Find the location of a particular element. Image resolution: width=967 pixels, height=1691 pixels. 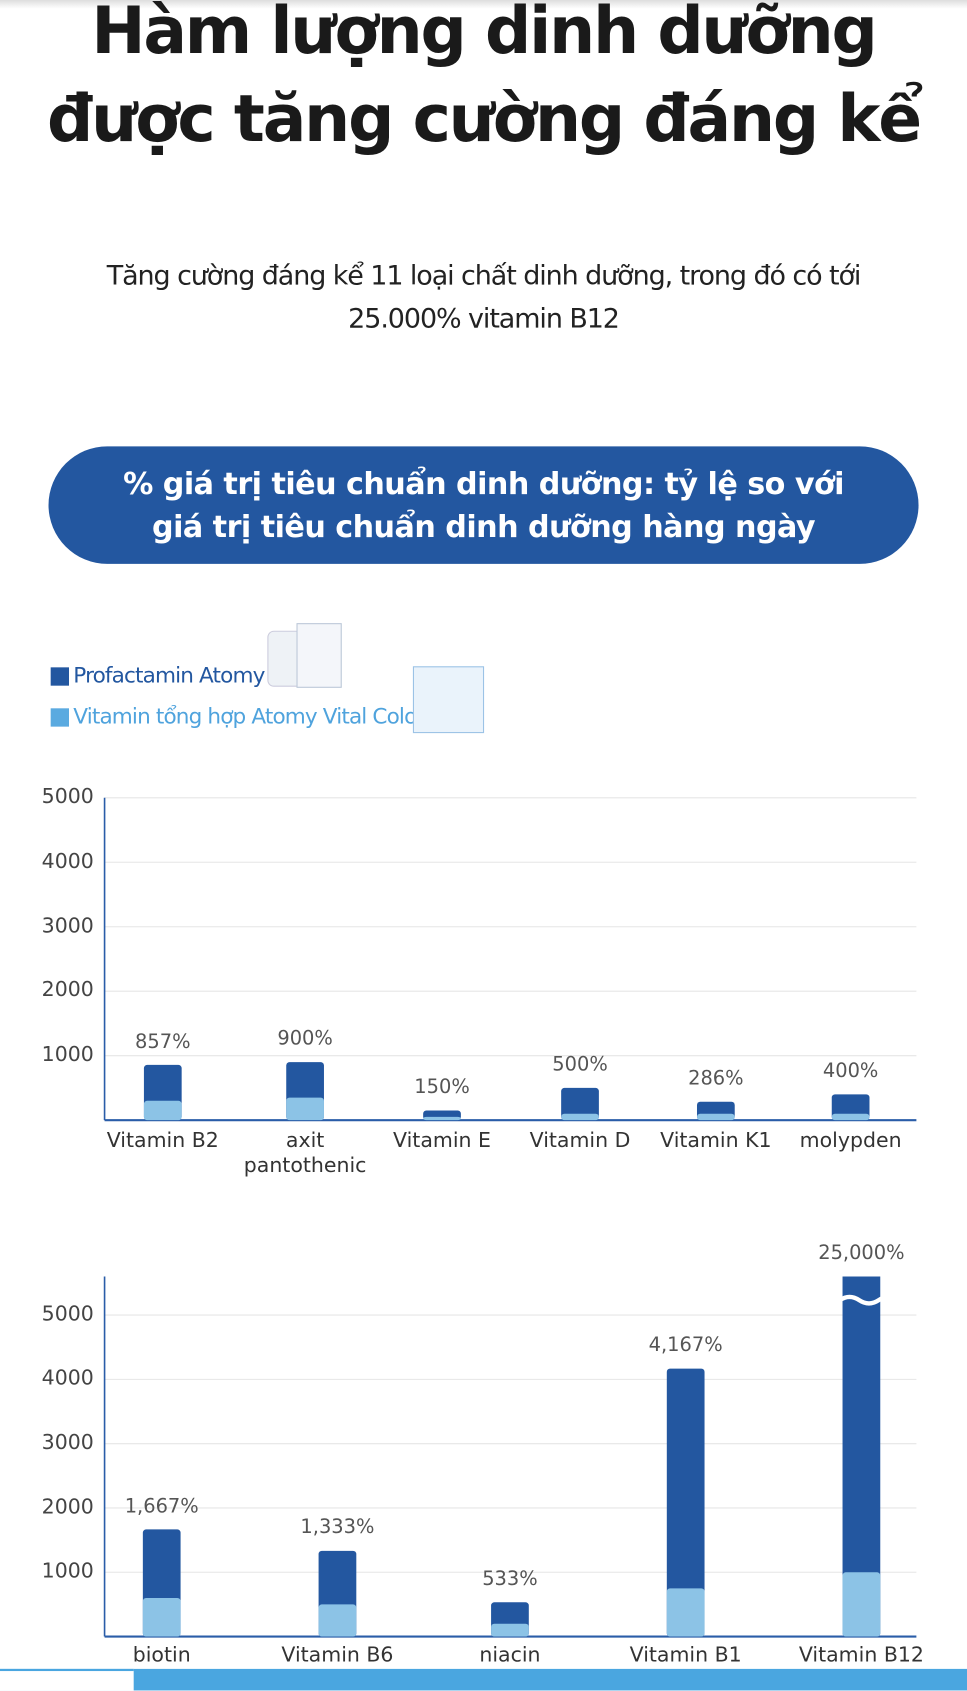

x-tick-label: molypden is located at coordinates (850, 1140).